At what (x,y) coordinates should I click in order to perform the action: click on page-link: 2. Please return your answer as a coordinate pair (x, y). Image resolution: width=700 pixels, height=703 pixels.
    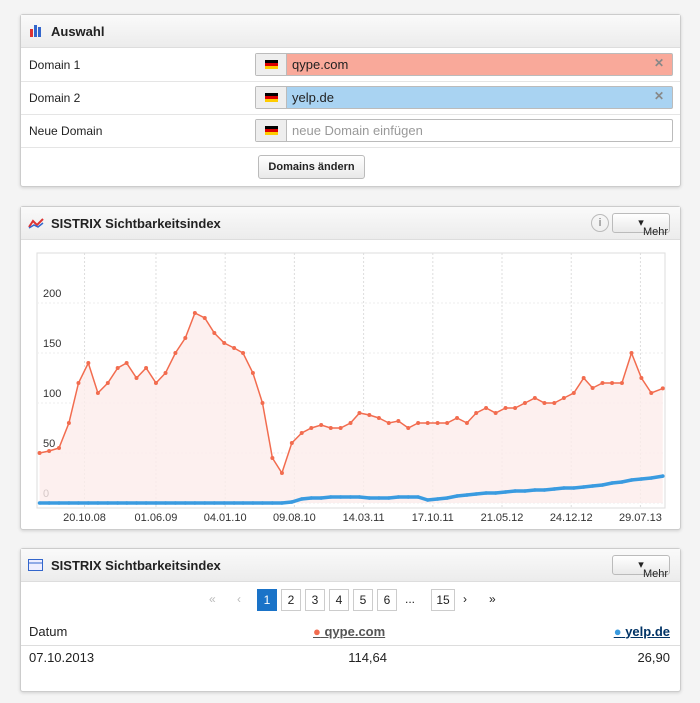
    Looking at the image, I should click on (291, 600).